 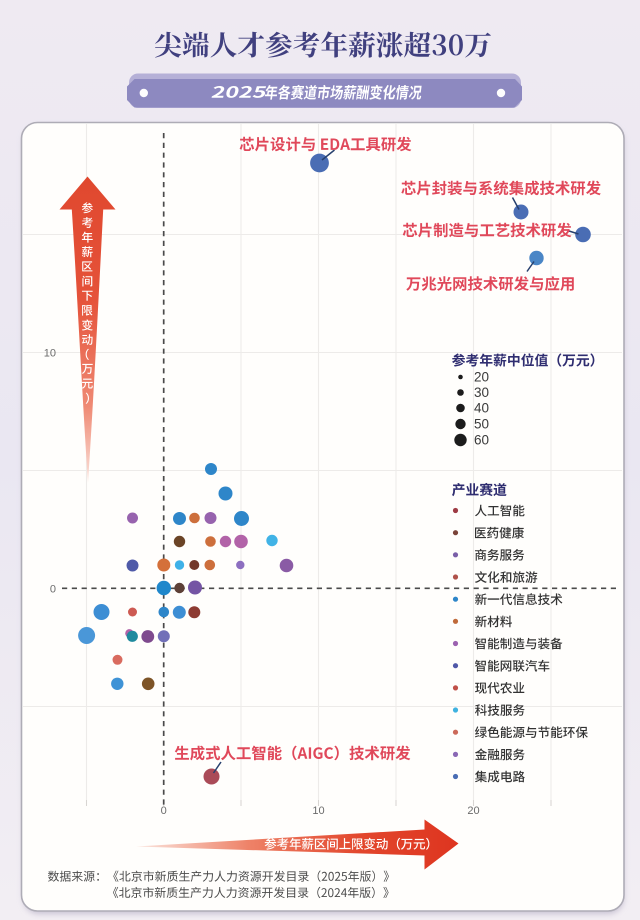 What do you see at coordinates (481, 392) in the screenshot?
I see `svg-text: 30` at bounding box center [481, 392].